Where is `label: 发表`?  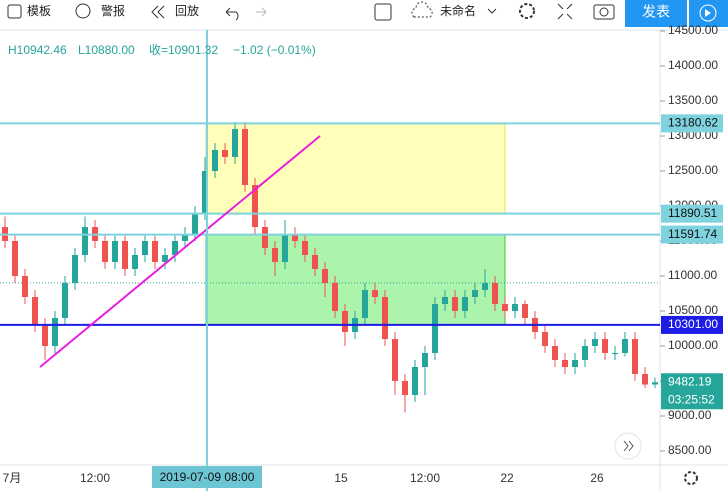 label: 发表 is located at coordinates (656, 12).